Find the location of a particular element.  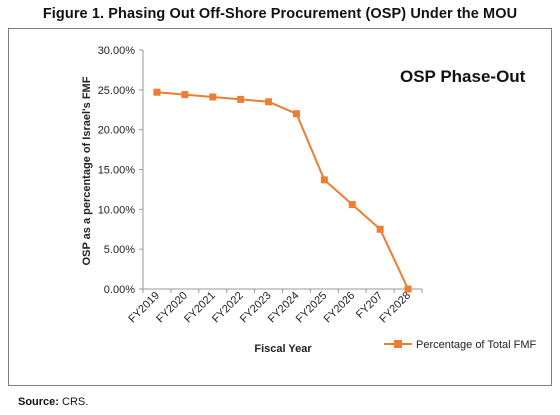

x-tick-label: FY2028 is located at coordinates (395, 308).